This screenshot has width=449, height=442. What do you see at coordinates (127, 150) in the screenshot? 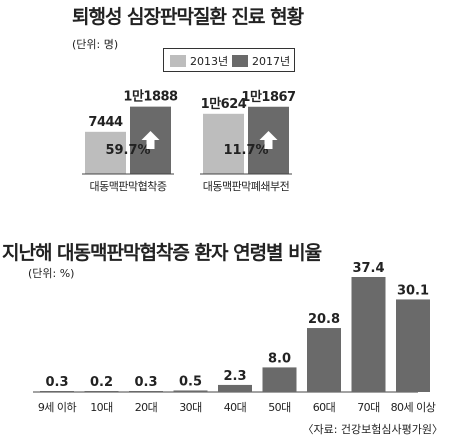
I see `chart1-growth-label-0: 59.7%` at bounding box center [127, 150].